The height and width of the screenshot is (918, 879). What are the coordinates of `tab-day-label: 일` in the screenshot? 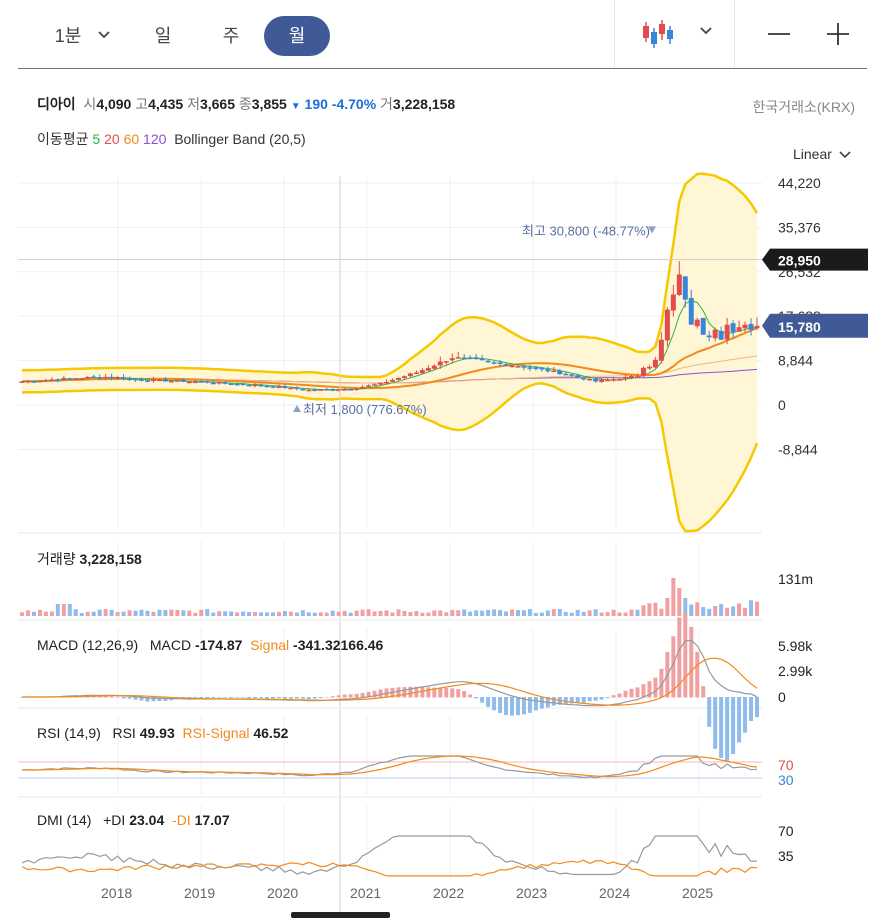 It's located at (163, 36).